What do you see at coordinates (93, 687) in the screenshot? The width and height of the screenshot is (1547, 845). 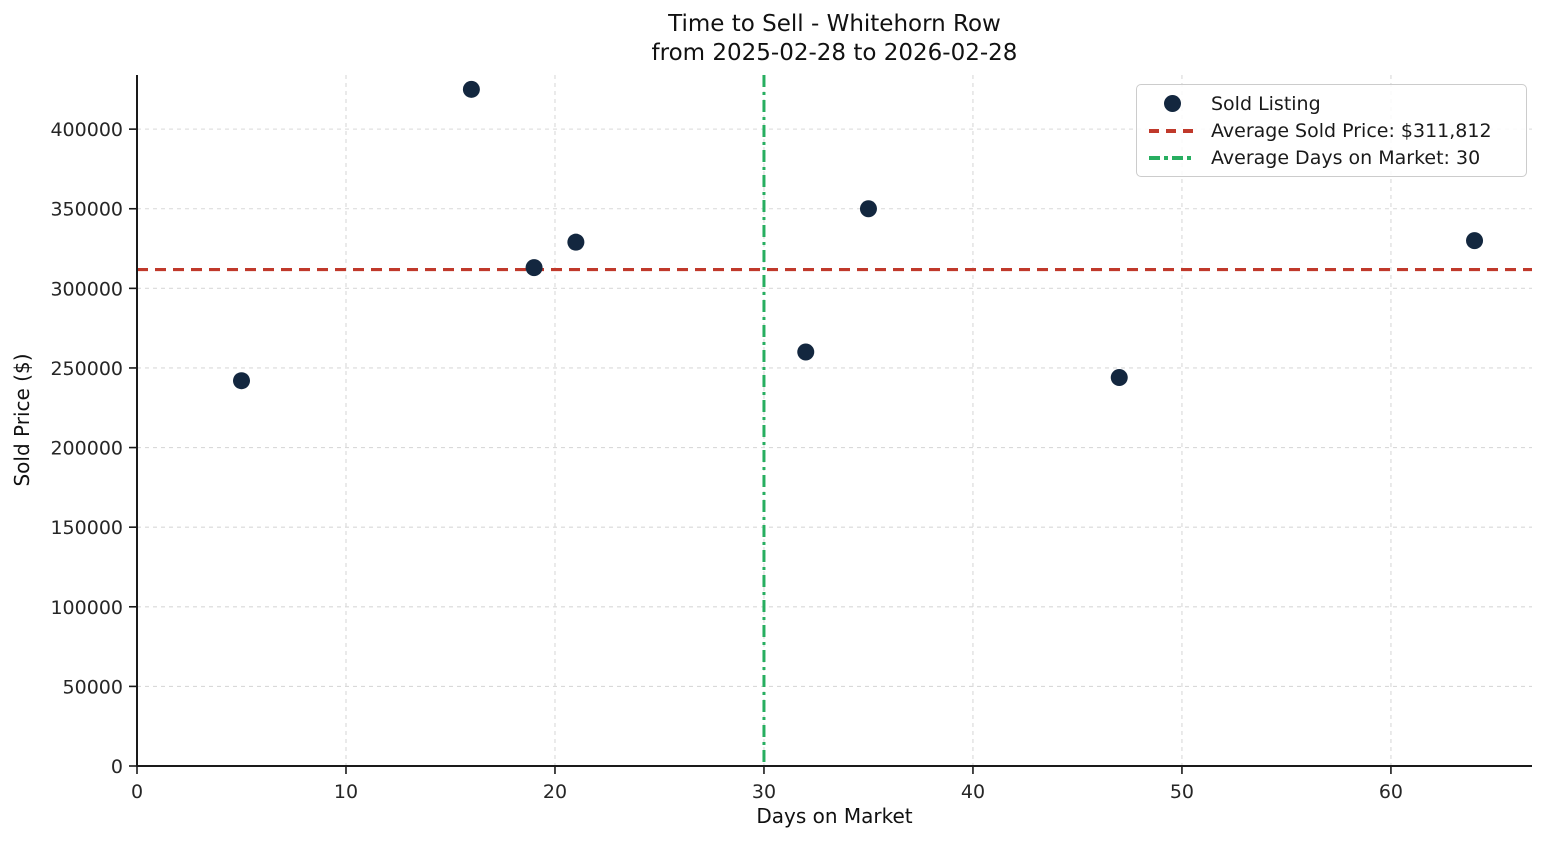 I see `y-tick-label: 50000` at bounding box center [93, 687].